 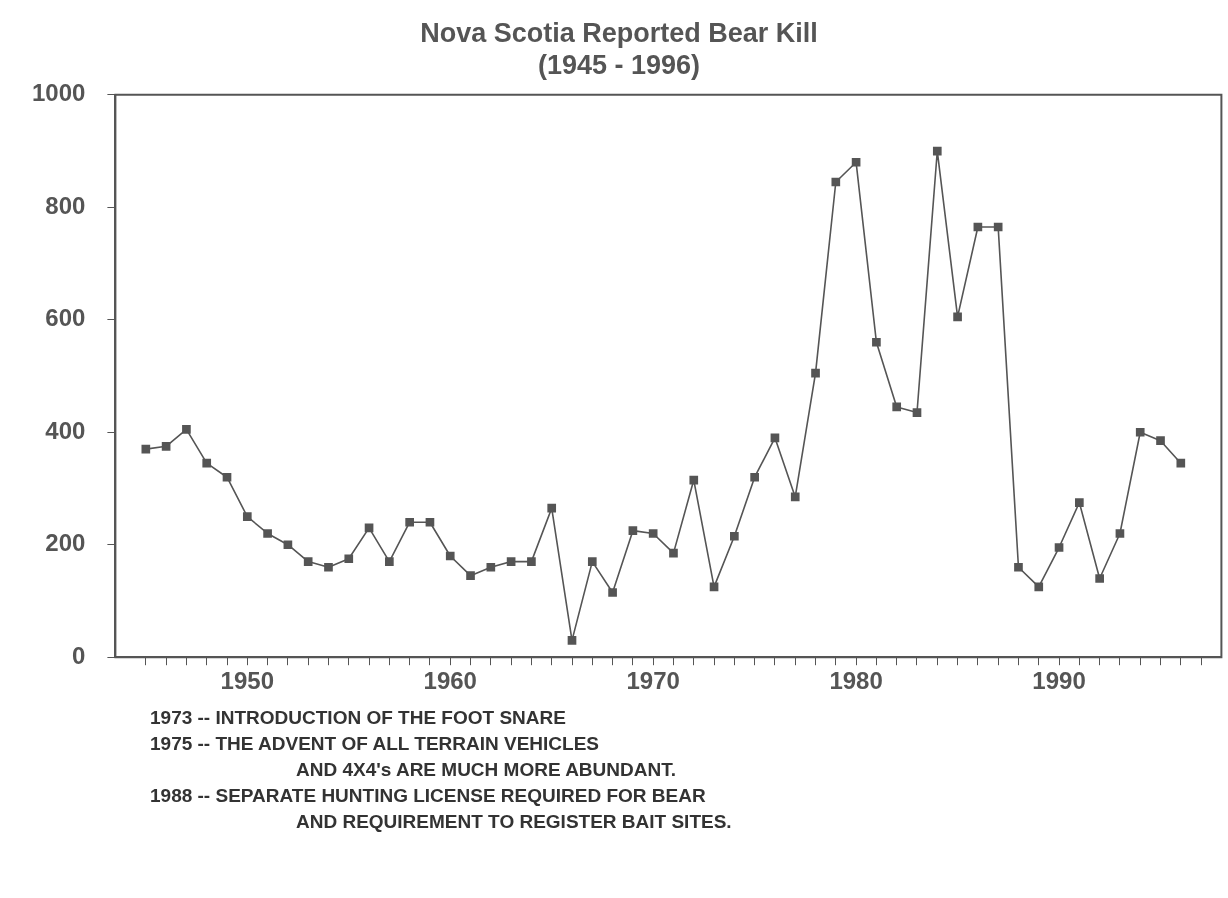 I want to click on y-tick-label: 0, so click(x=79, y=655).